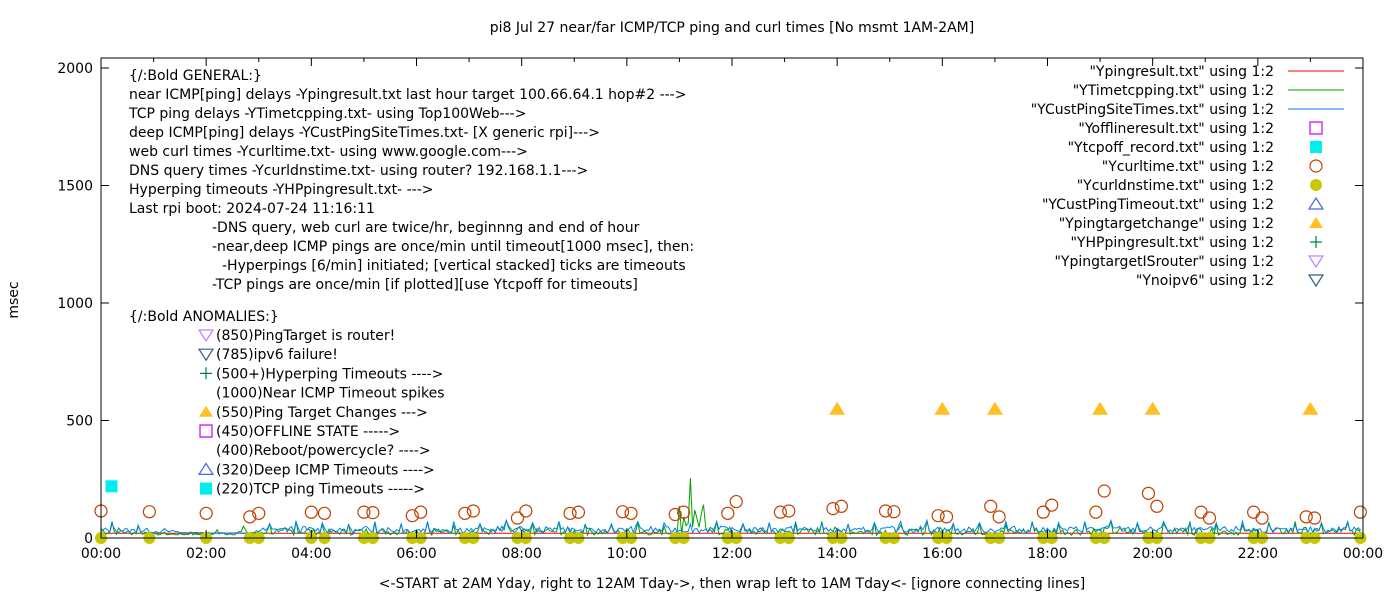 This screenshot has width=1400, height=604. Describe the element at coordinates (323, 451) in the screenshot. I see `anomaly-note: (400)Reboot/powercycle? ---->` at that location.